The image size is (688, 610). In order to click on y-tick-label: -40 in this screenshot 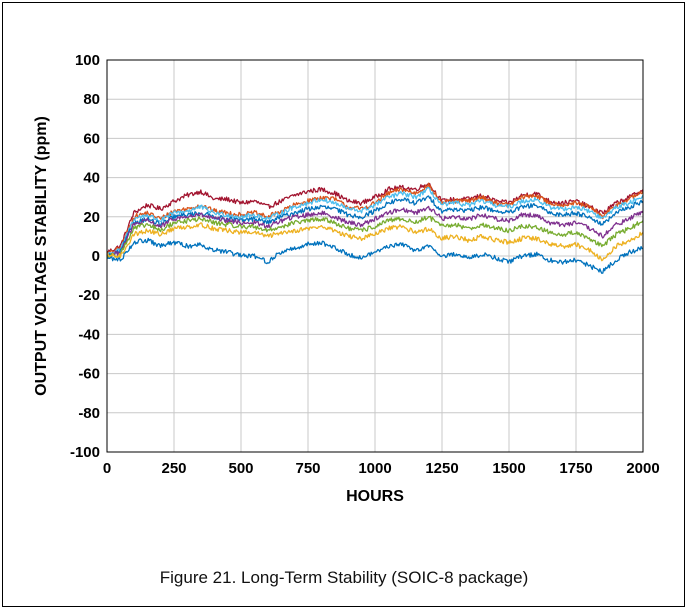, I will do `click(89, 334)`.